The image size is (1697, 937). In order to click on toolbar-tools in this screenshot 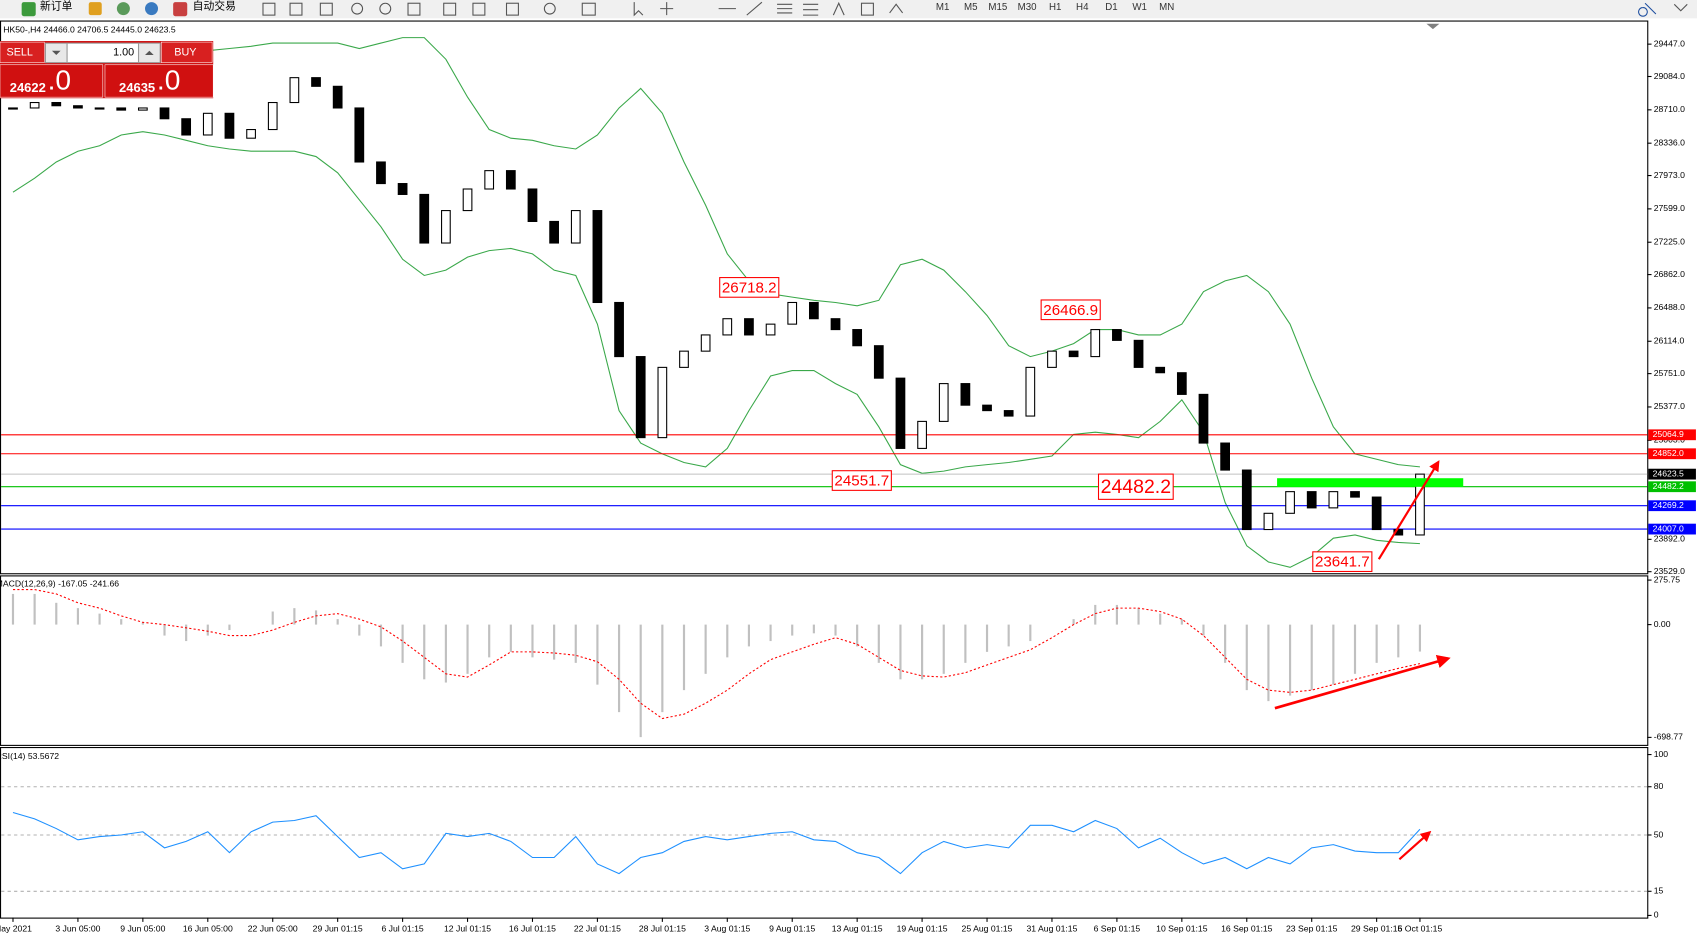, I will do `click(583, 9)`.